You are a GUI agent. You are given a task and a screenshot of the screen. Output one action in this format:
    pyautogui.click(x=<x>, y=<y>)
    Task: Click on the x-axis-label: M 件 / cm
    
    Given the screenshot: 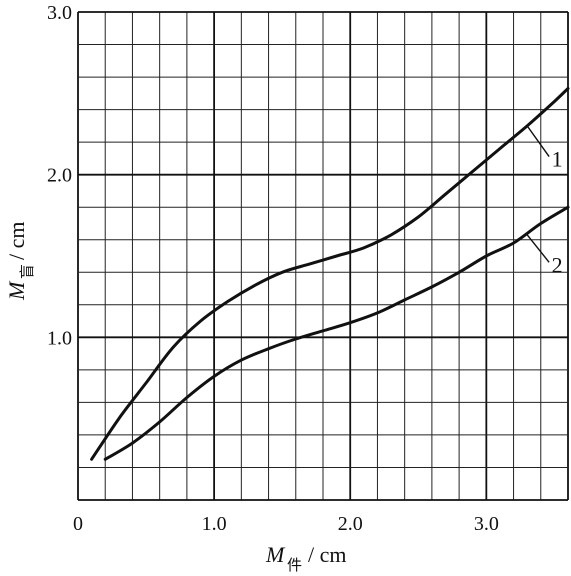 What is the action you would take?
    pyautogui.click(x=306, y=558)
    